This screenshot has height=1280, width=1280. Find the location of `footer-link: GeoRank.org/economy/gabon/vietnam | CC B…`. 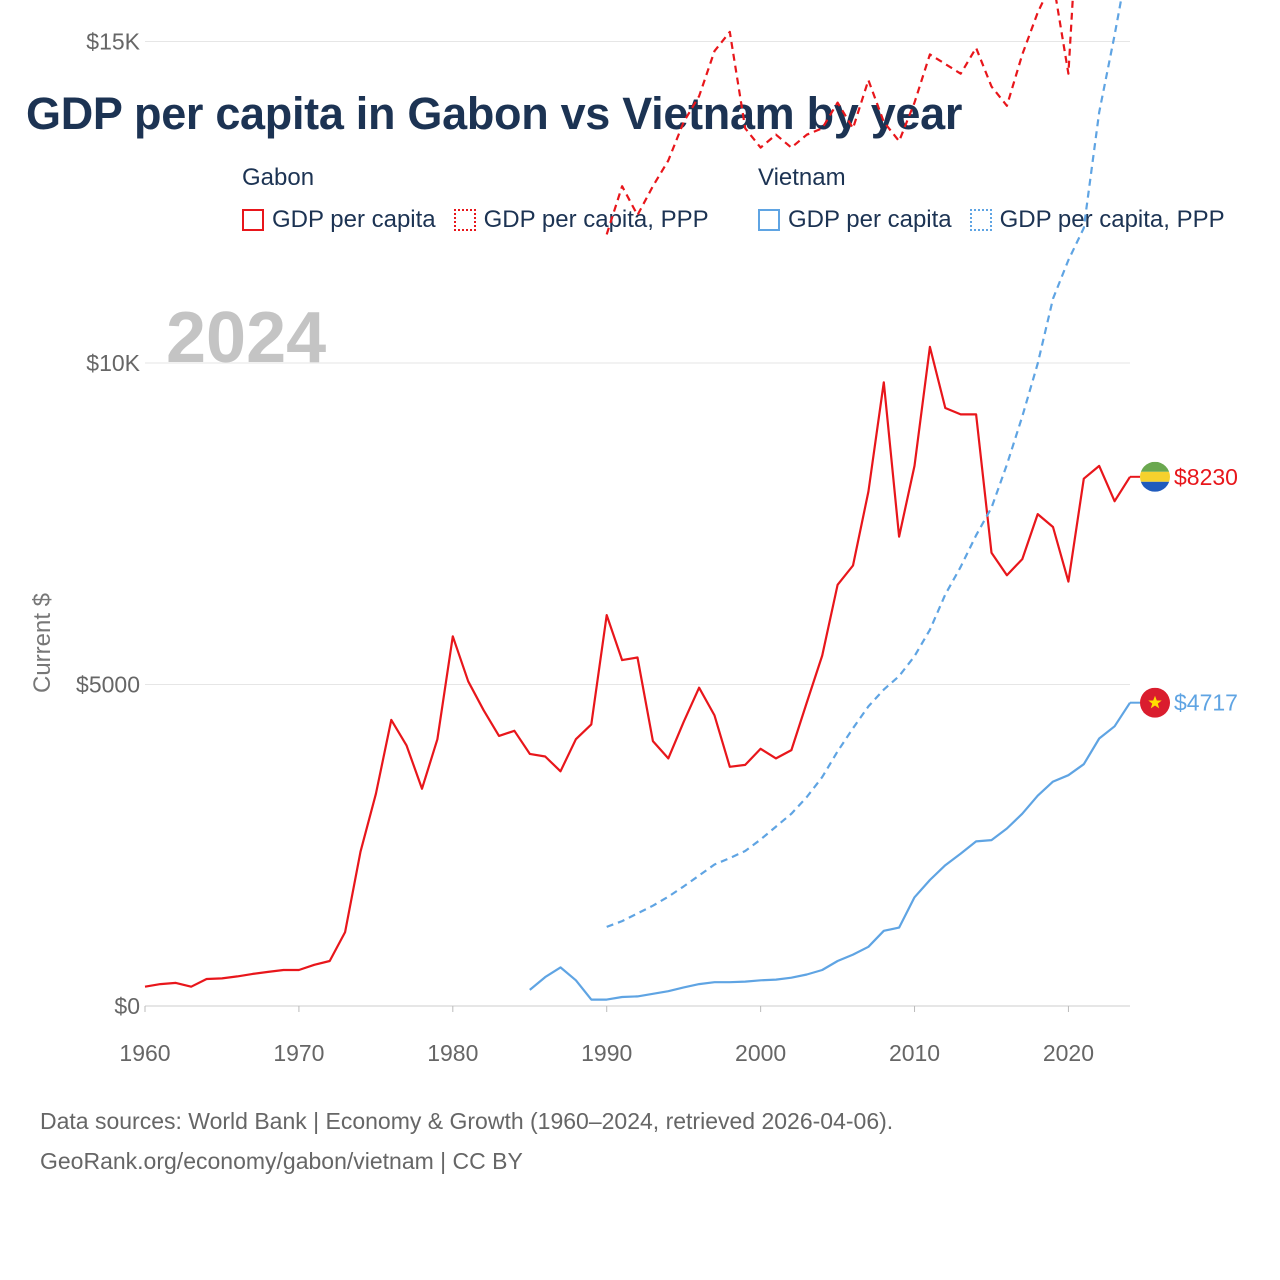

footer-link: GeoRank.org/economy/gabon/vietnam | CC B… is located at coordinates (281, 1161).